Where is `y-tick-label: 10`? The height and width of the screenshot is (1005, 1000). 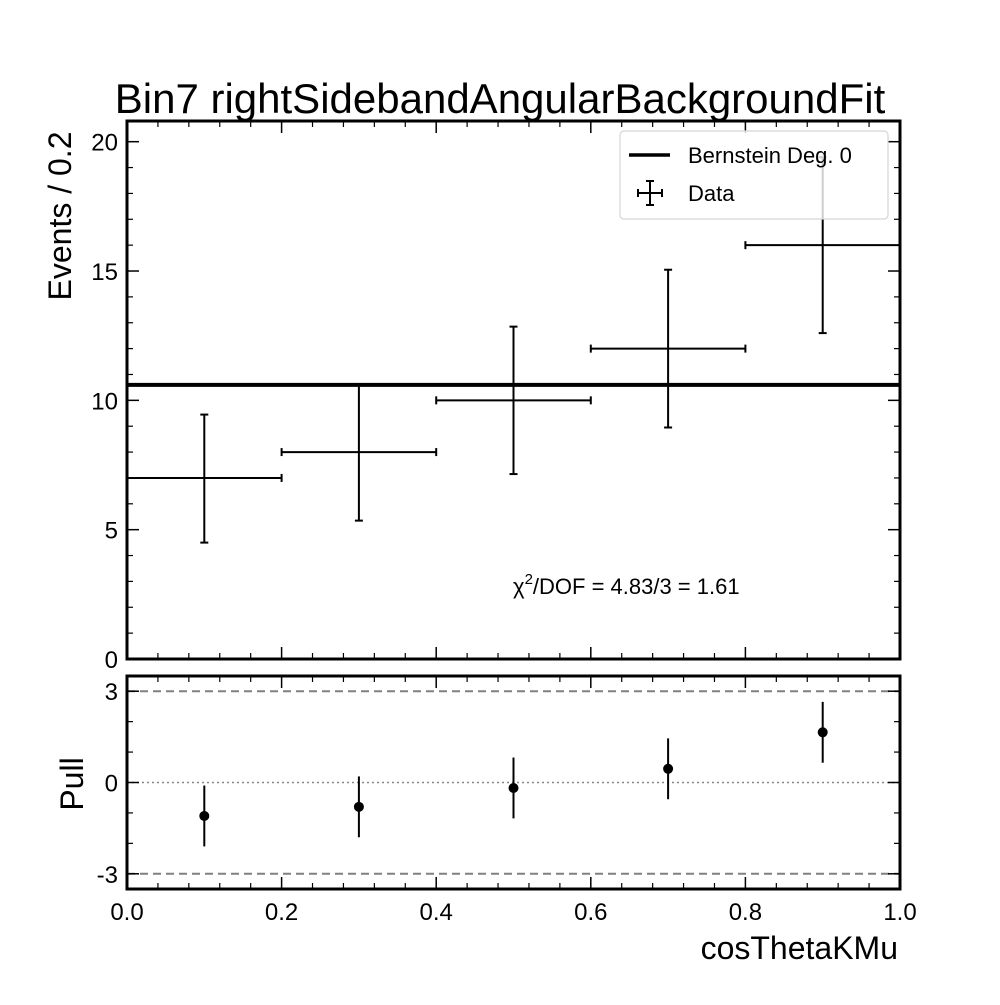 y-tick-label: 10 is located at coordinates (104, 401).